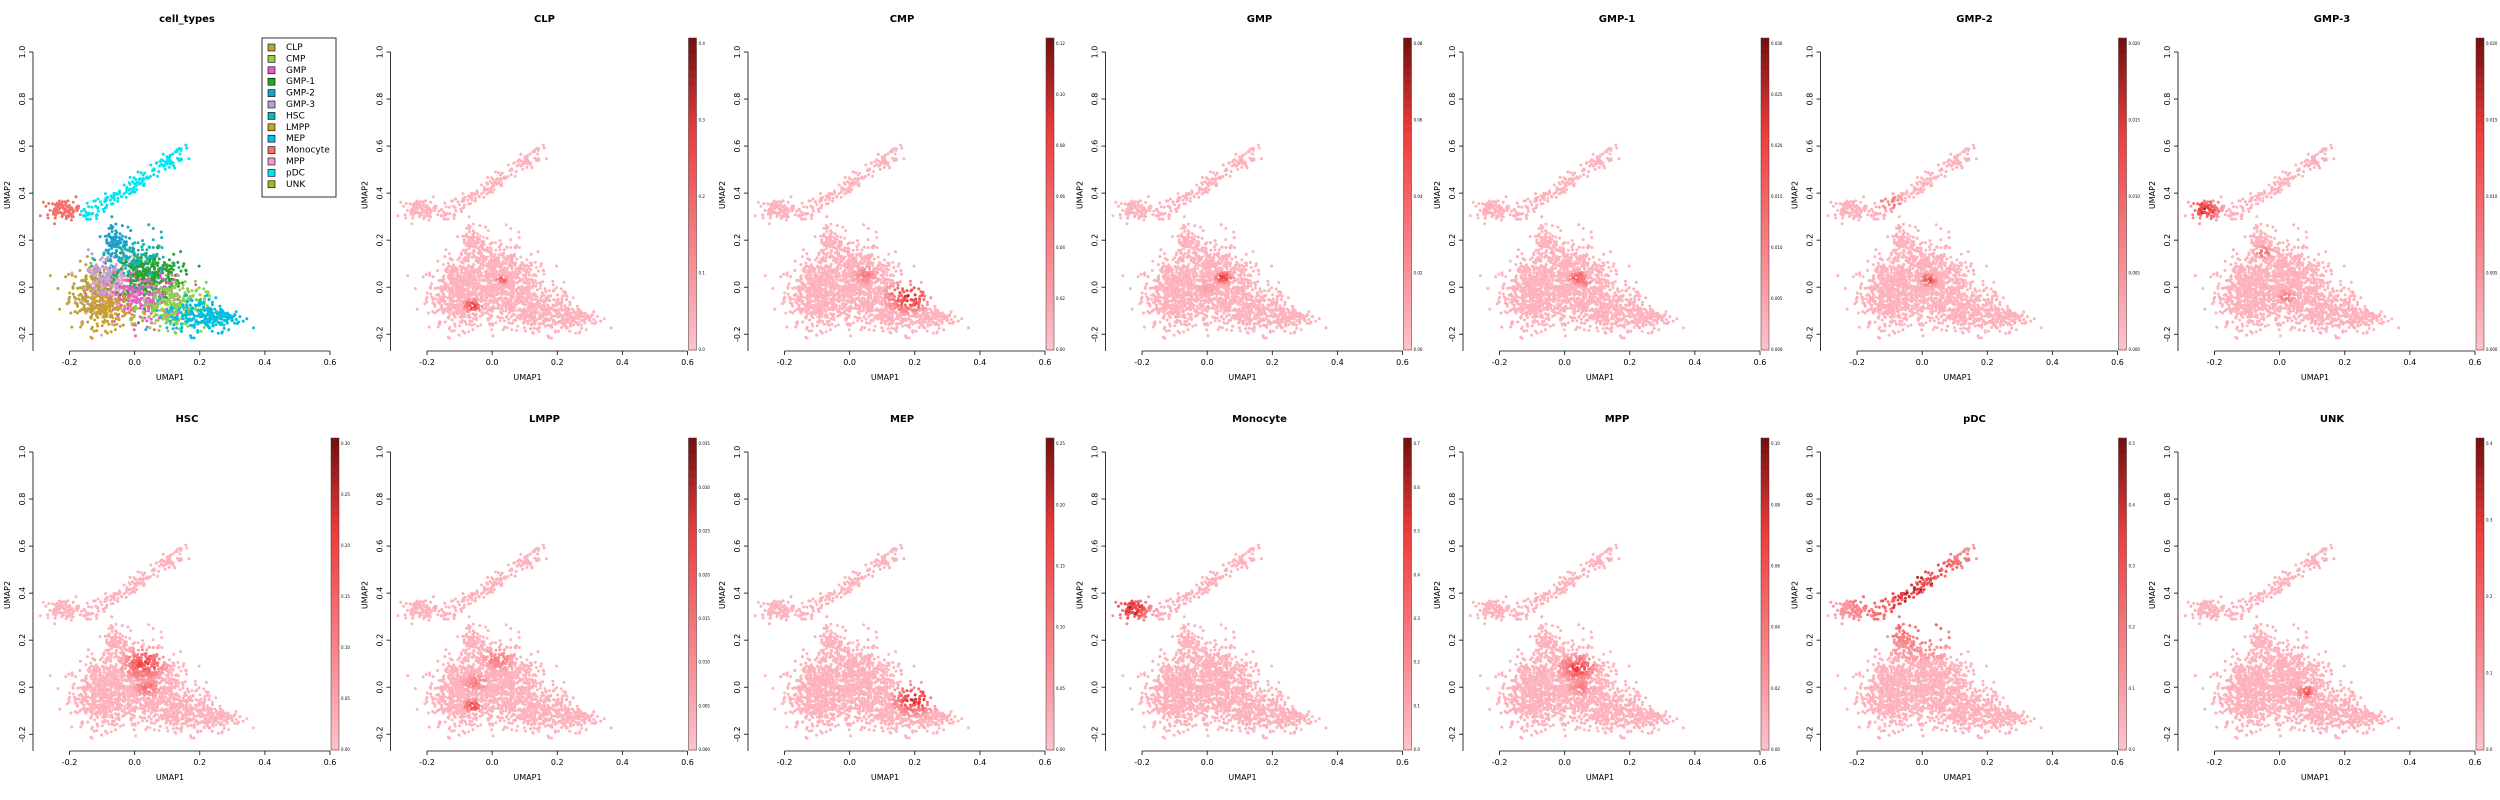 This screenshot has width=2500, height=800. Describe the element at coordinates (271, 70) in the screenshot. I see `legend-swatch` at that location.